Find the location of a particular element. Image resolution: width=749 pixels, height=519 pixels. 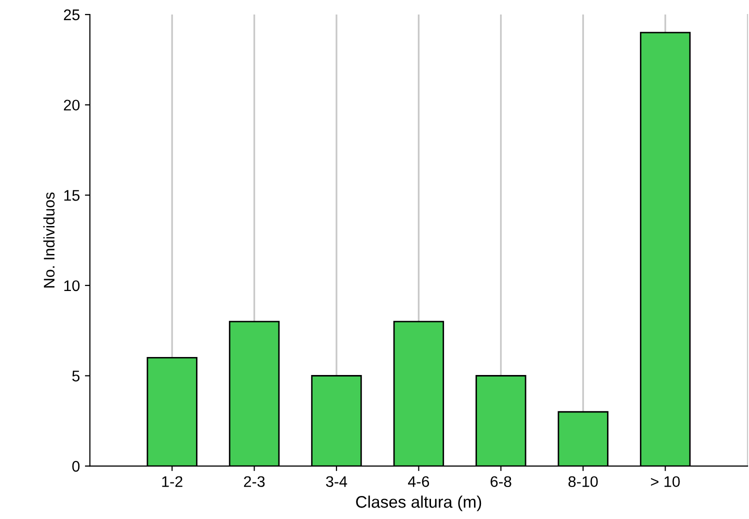

x-tick-label: 8-10 is located at coordinates (583, 482).